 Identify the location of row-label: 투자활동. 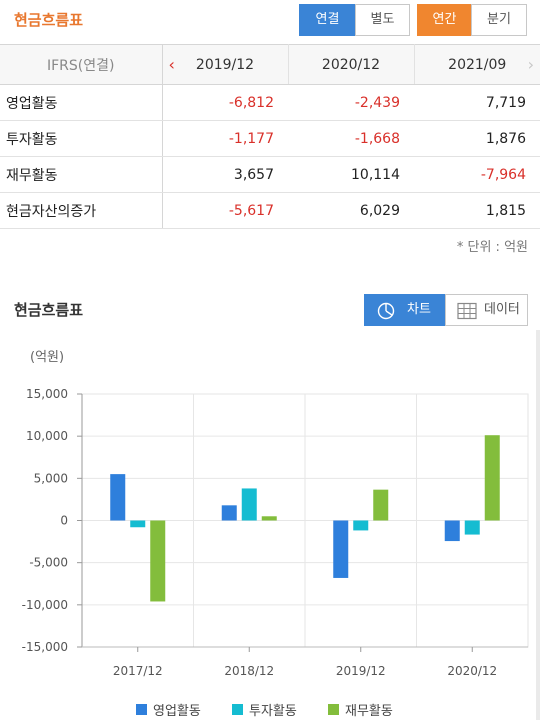
(81, 138).